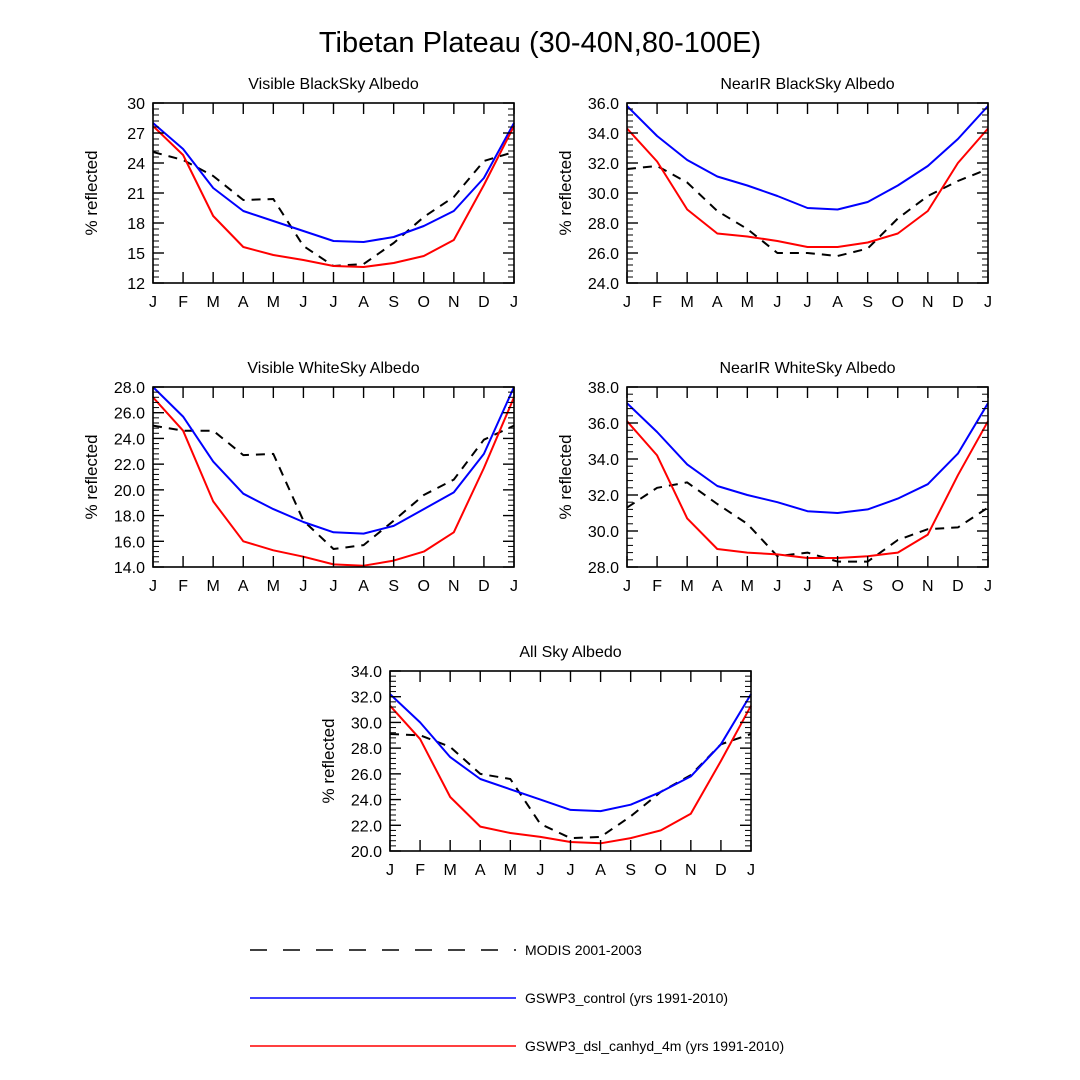 Image resolution: width=1080 pixels, height=1080 pixels. What do you see at coordinates (333, 368) in the screenshot?
I see `panel-title: Visible WhiteSky Albedo` at bounding box center [333, 368].